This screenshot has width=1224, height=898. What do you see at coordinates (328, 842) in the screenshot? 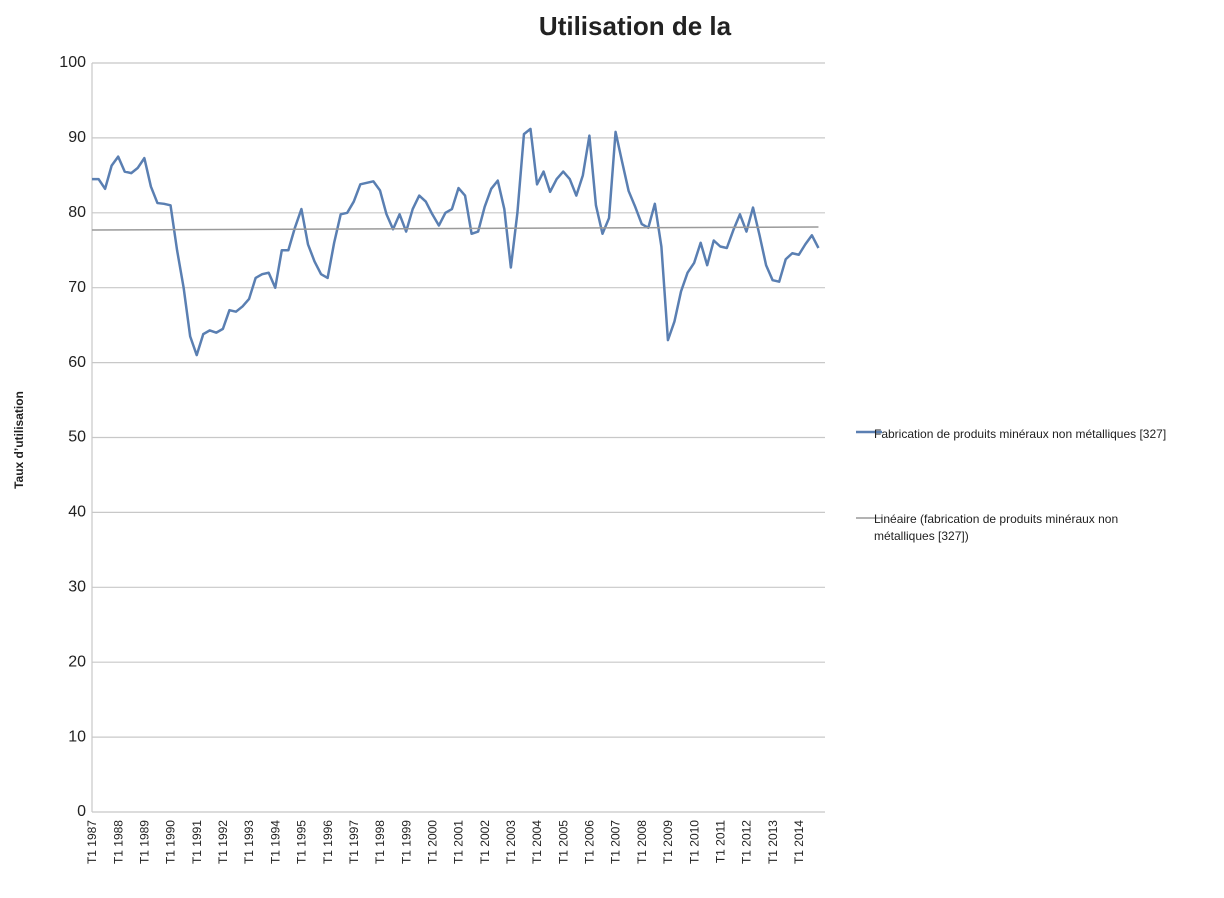
I see `x-tick-label: T1 1996` at bounding box center [328, 842].